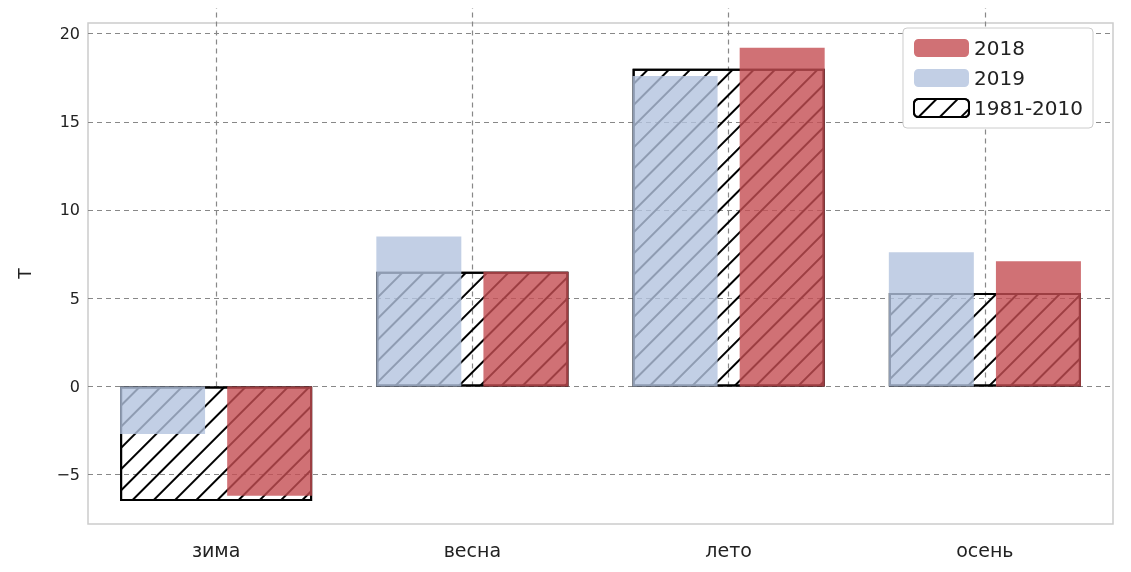 The image size is (1131, 572). What do you see at coordinates (68, 475) in the screenshot?
I see `y-tick-label: −5` at bounding box center [68, 475].